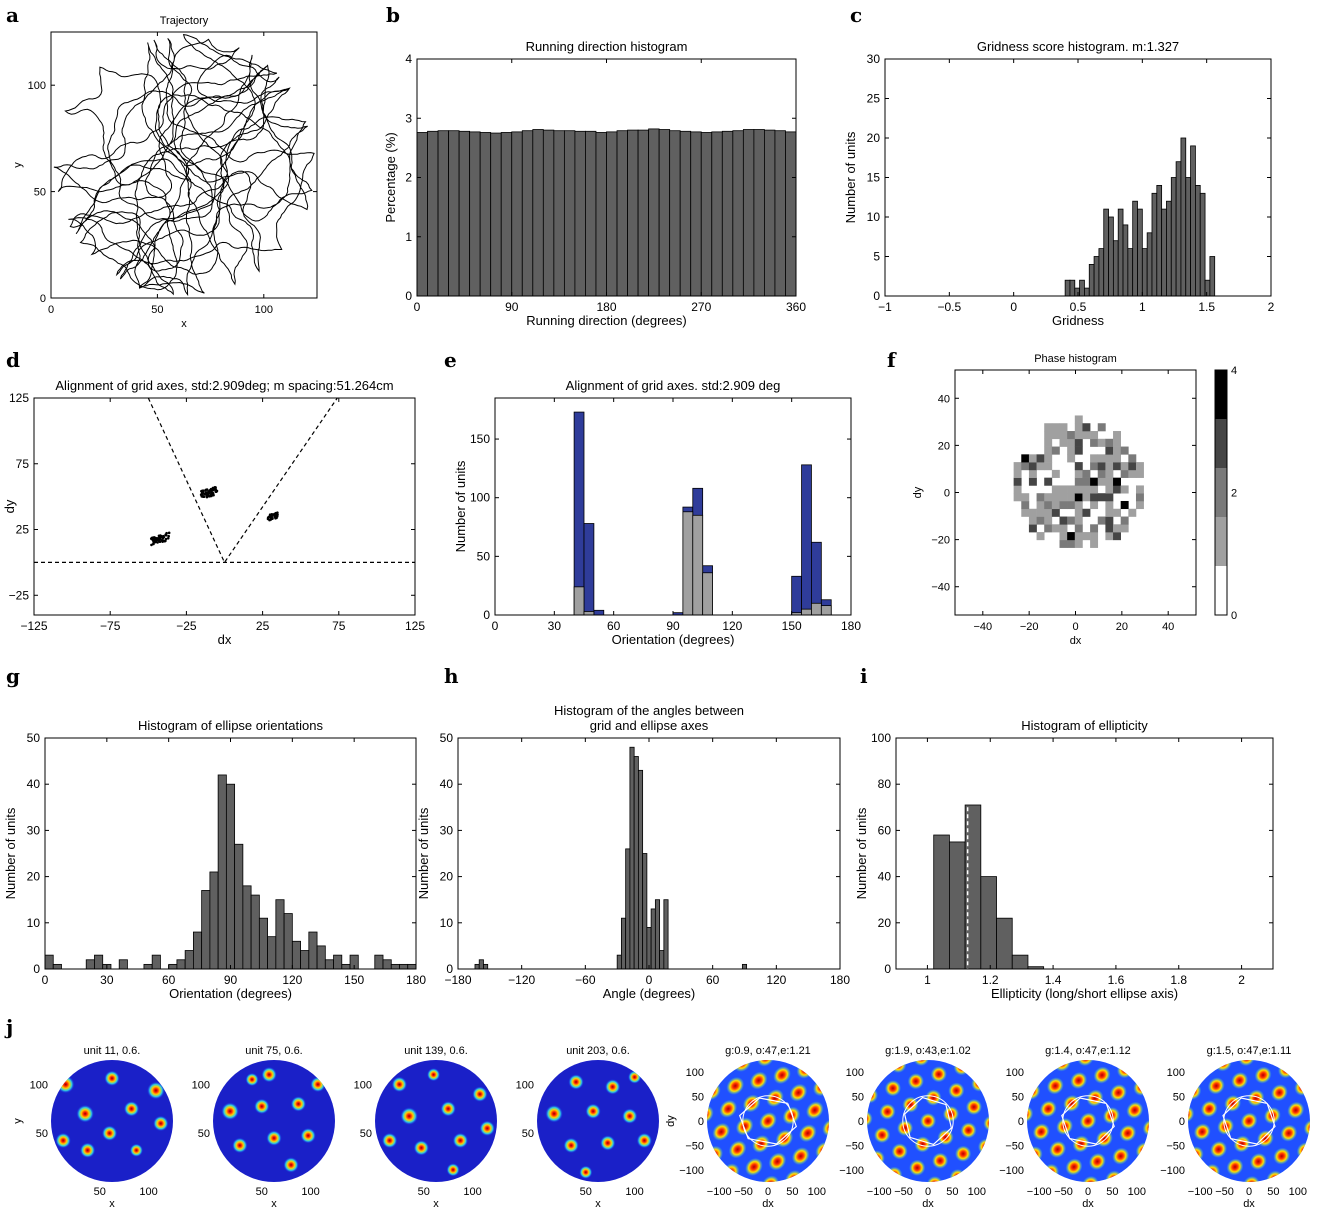 The height and width of the screenshot is (1213, 1338). I want to click on y-tick-label: 100, so click(201, 1085).